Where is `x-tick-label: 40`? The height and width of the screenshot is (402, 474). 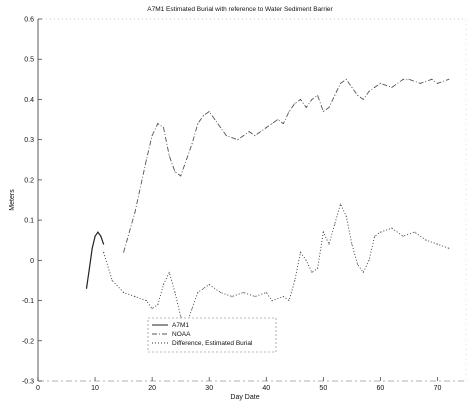 x-tick-label: 40 is located at coordinates (266, 388).